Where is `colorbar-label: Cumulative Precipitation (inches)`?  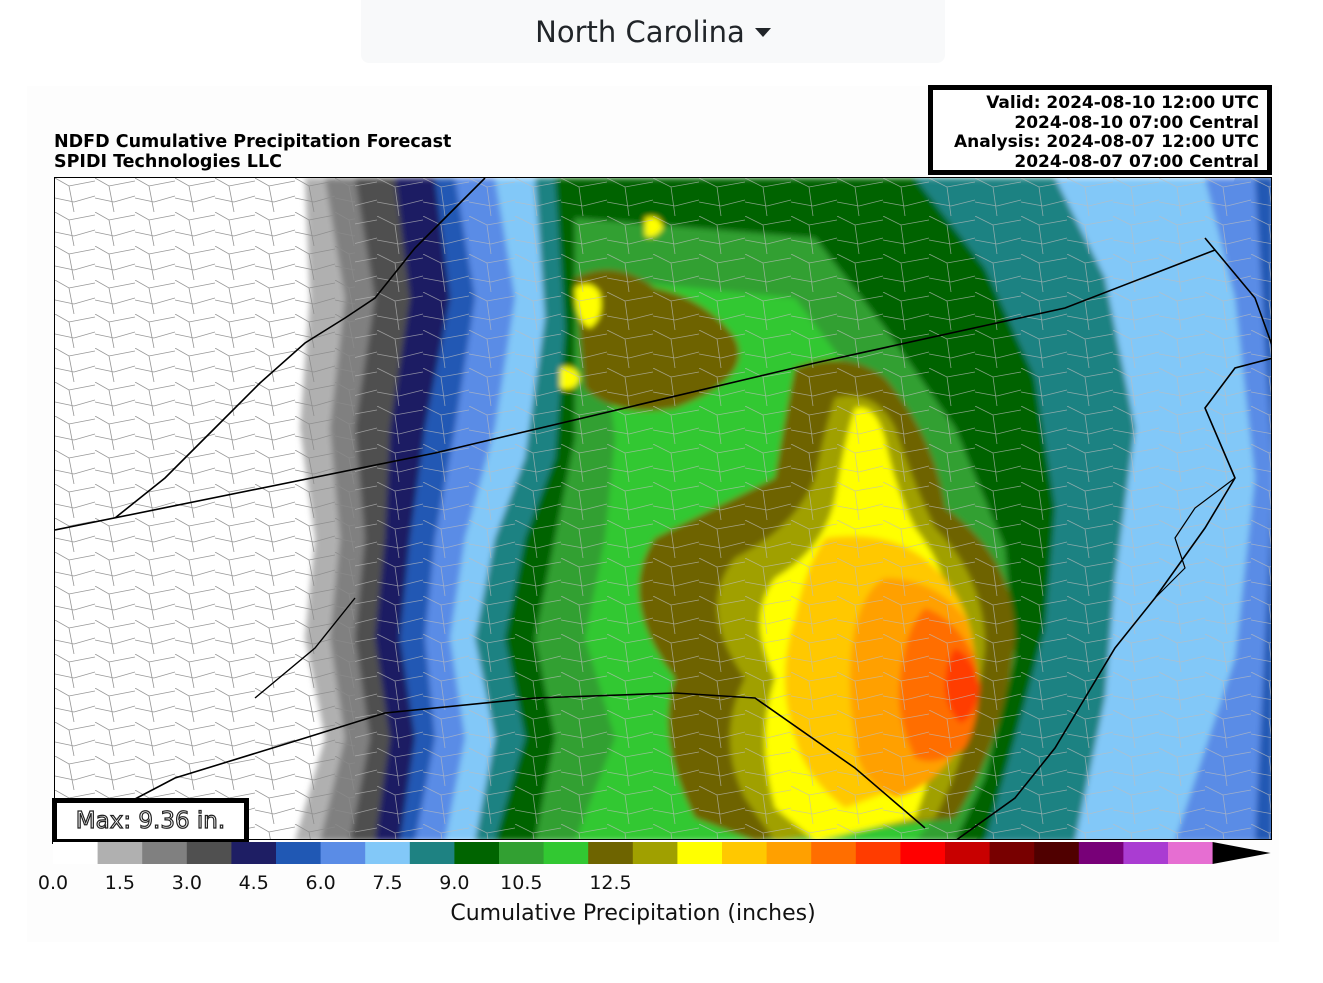
colorbar-label: Cumulative Precipitation (inches) is located at coordinates (633, 913).